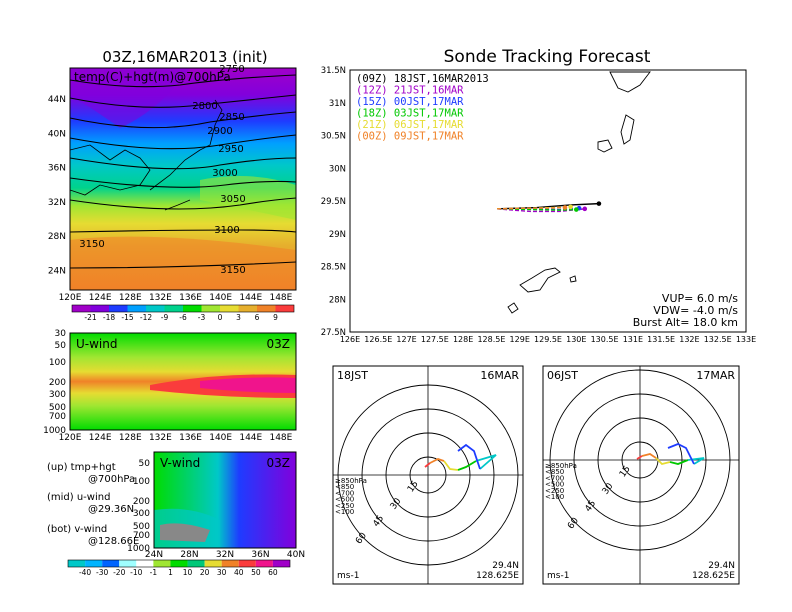  I want to click on lon-tick-label: 128E, so click(130, 438).